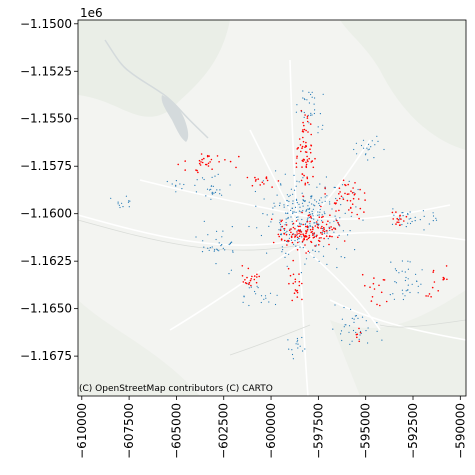  I want to click on lake, so click(175, 118).